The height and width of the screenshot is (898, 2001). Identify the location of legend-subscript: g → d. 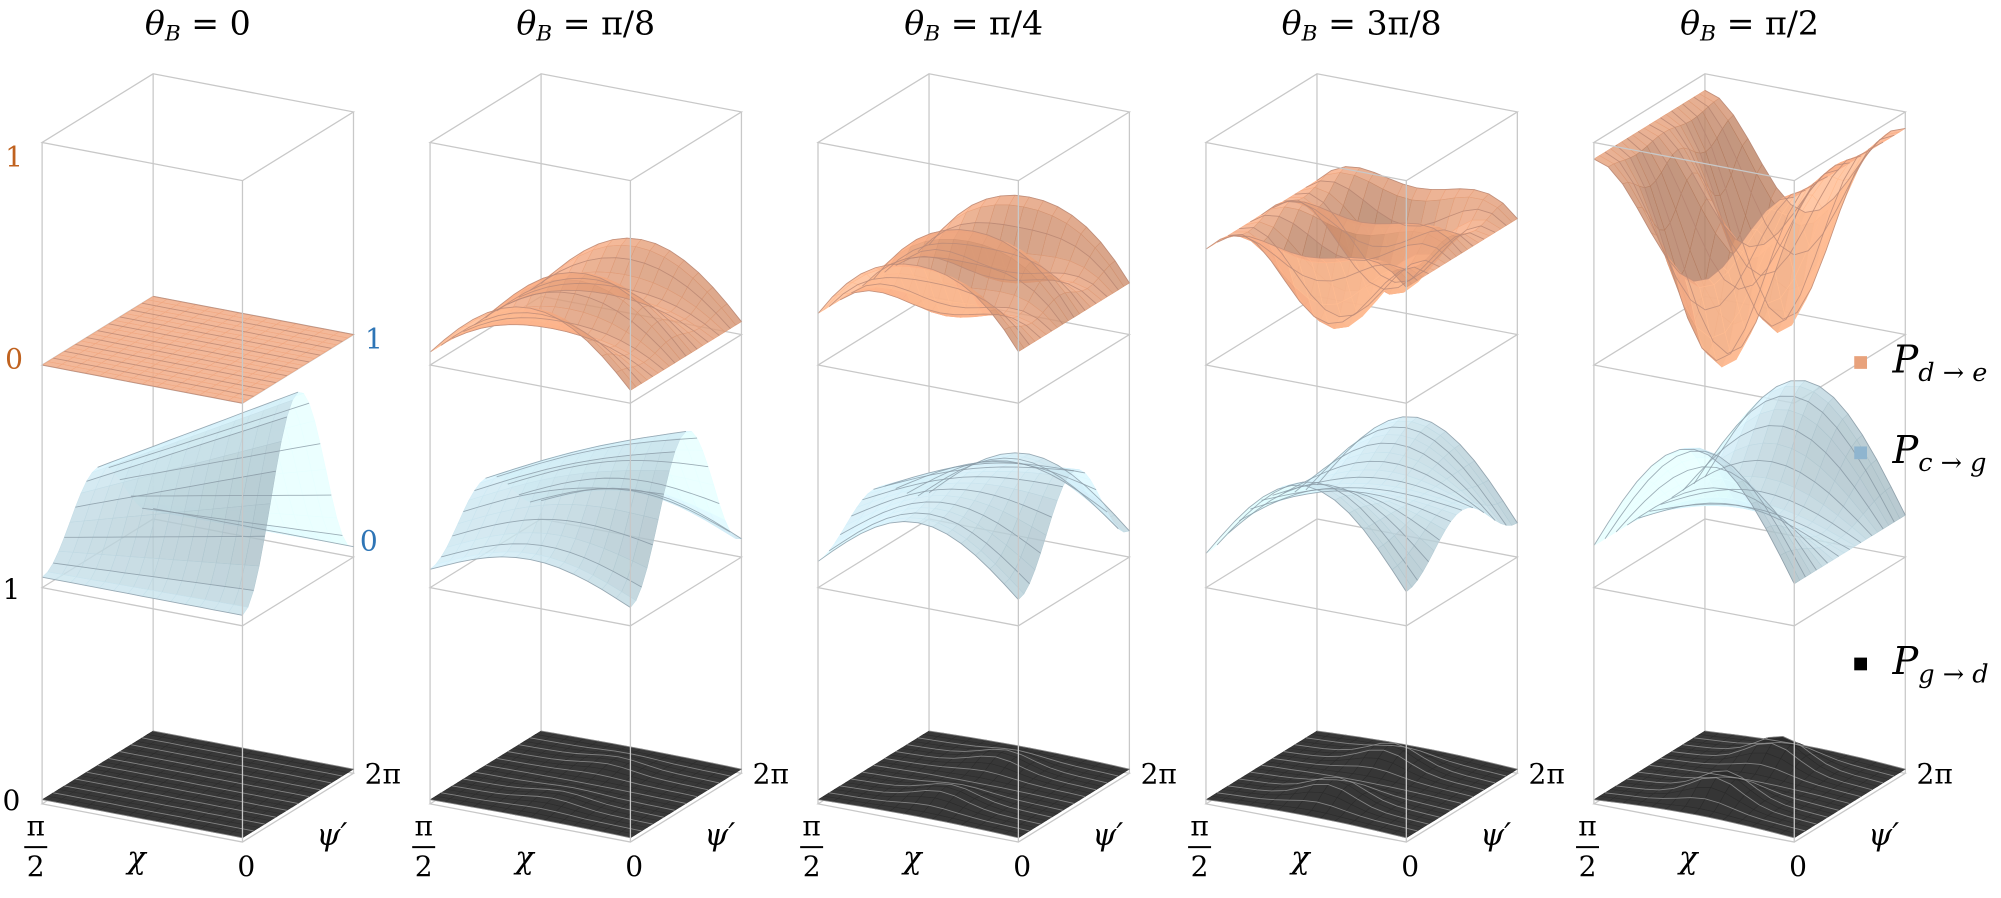
(1953, 674).